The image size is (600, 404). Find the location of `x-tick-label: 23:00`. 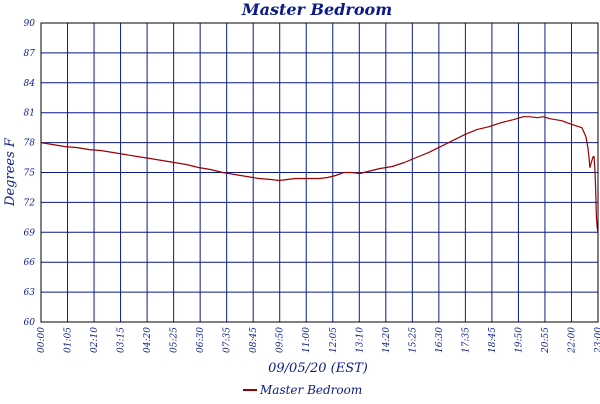

x-tick-label: 23:00 is located at coordinates (597, 340).